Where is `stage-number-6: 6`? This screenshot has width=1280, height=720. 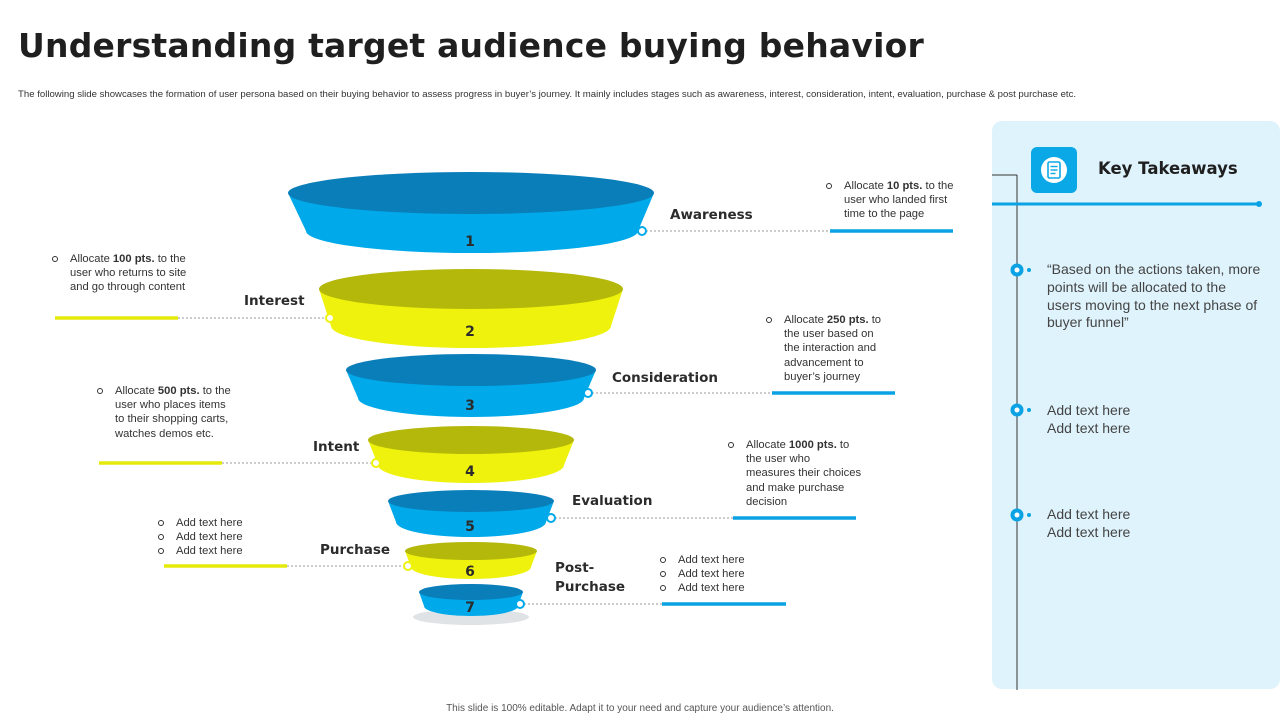 stage-number-6: 6 is located at coordinates (470, 572).